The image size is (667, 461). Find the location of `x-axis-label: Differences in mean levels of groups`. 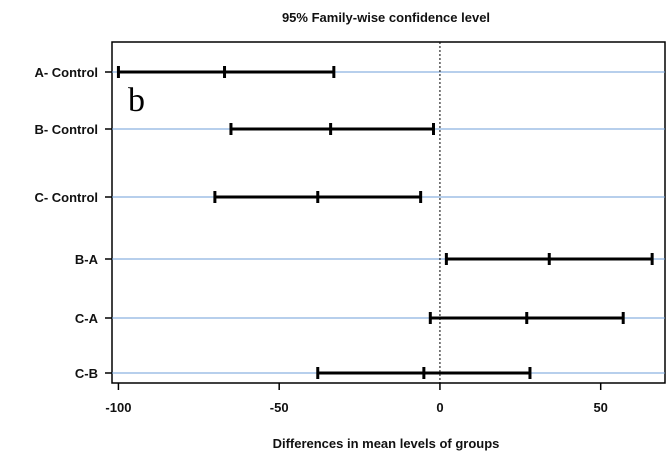

x-axis-label: Differences in mean levels of groups is located at coordinates (386, 443).